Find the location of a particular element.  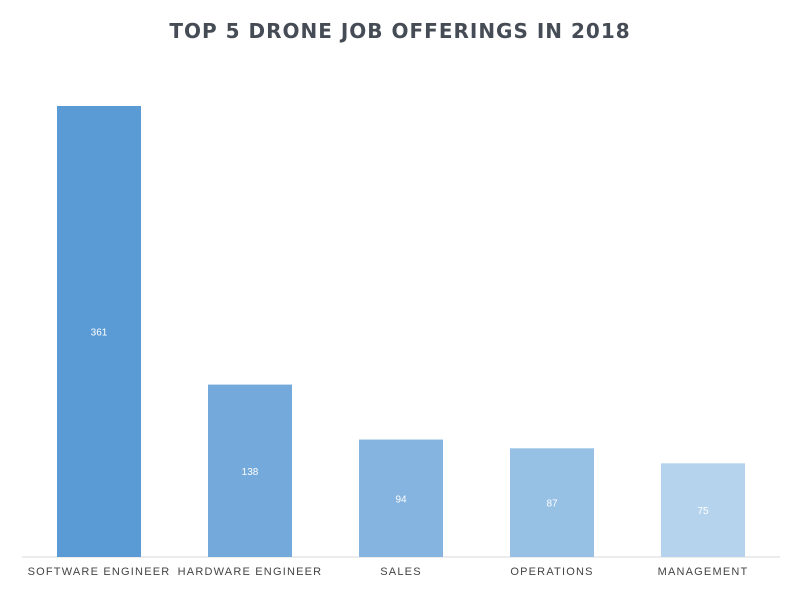

bar-operations is located at coordinates (552, 502).